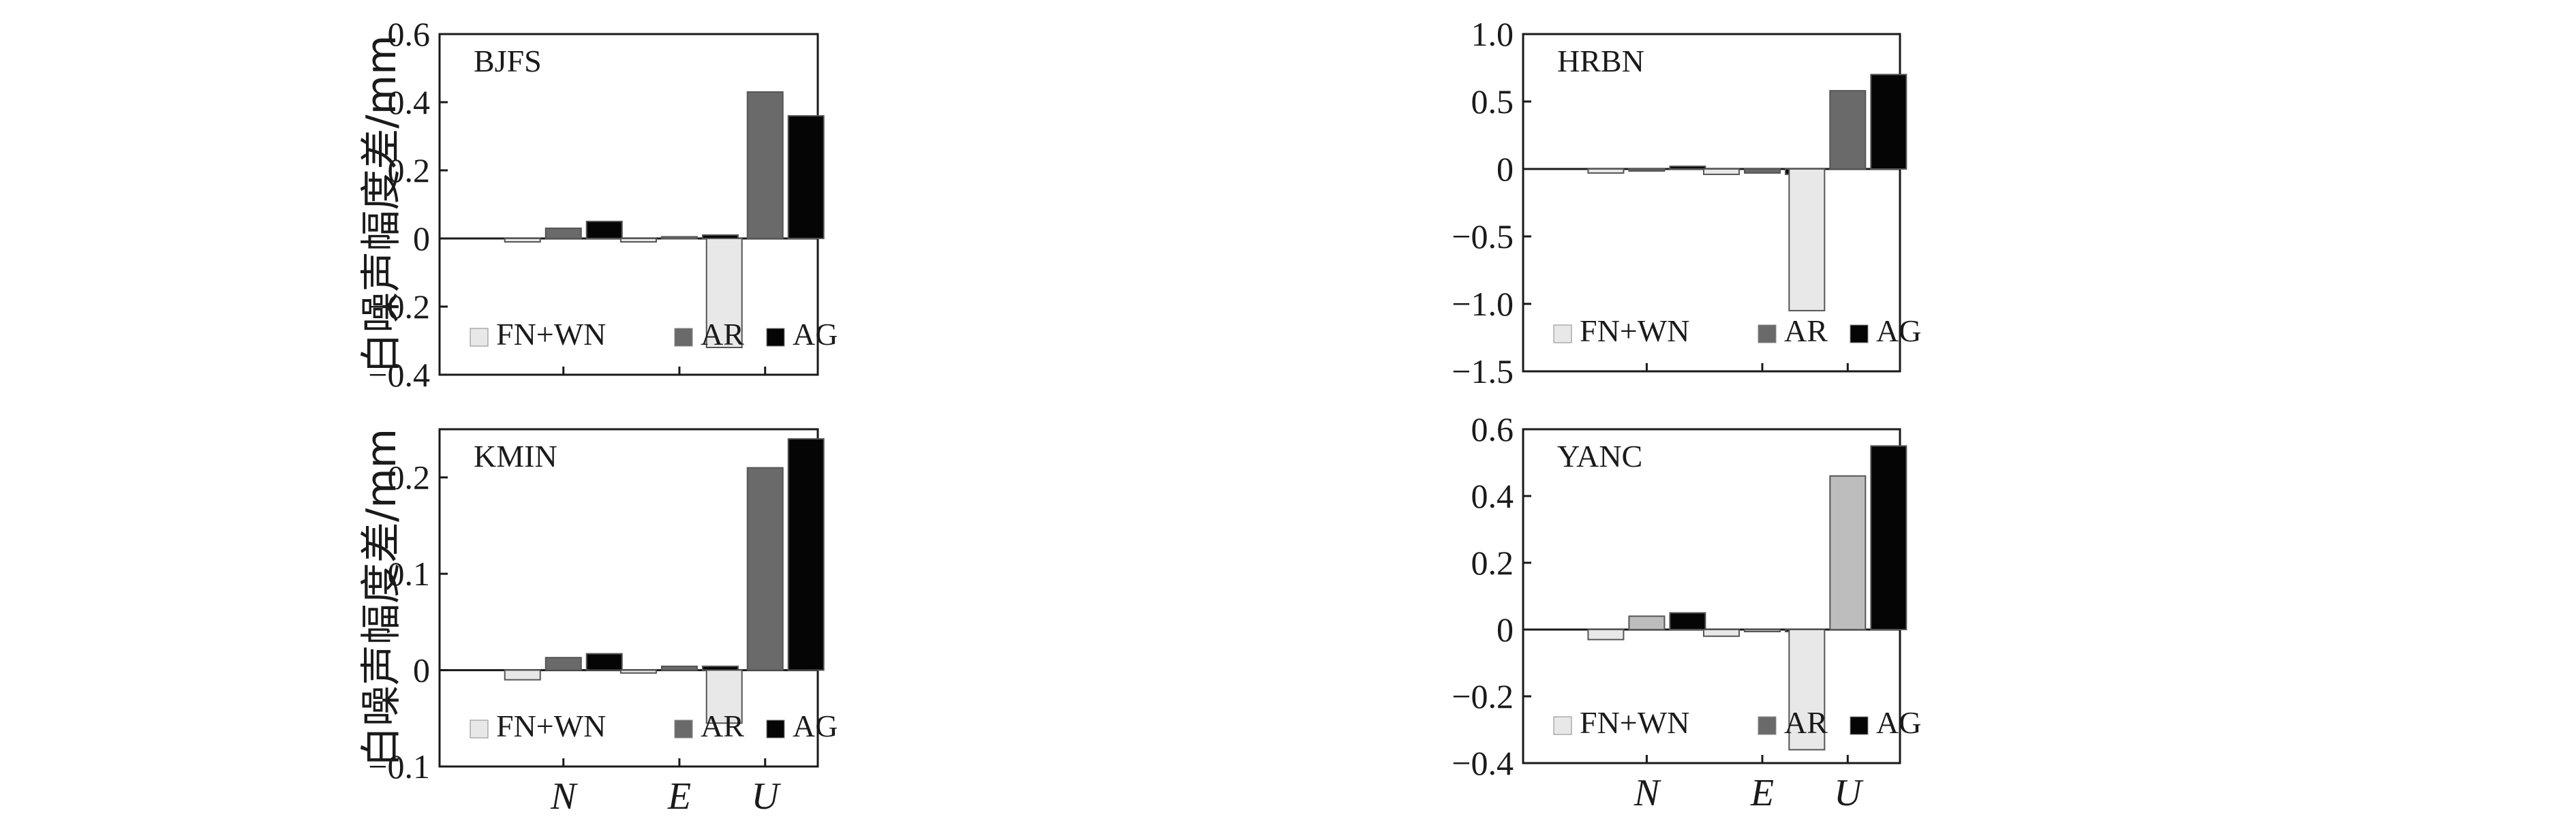 The image size is (2576, 821). What do you see at coordinates (508, 61) in the screenshot?
I see `panel-title: BJFS` at bounding box center [508, 61].